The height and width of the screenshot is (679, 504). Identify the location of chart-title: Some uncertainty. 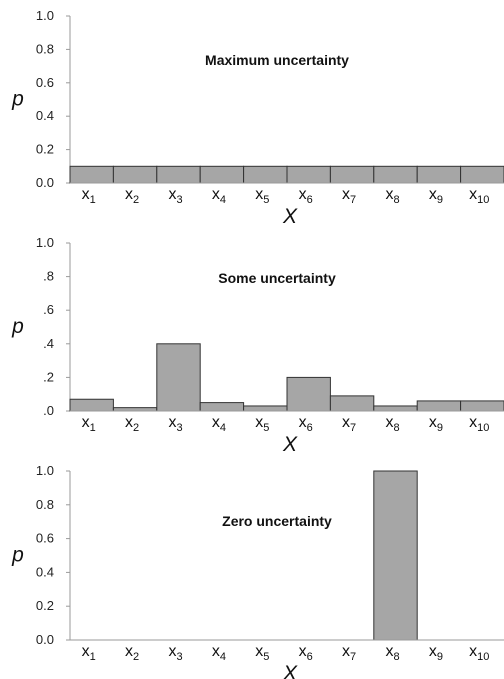
(277, 278).